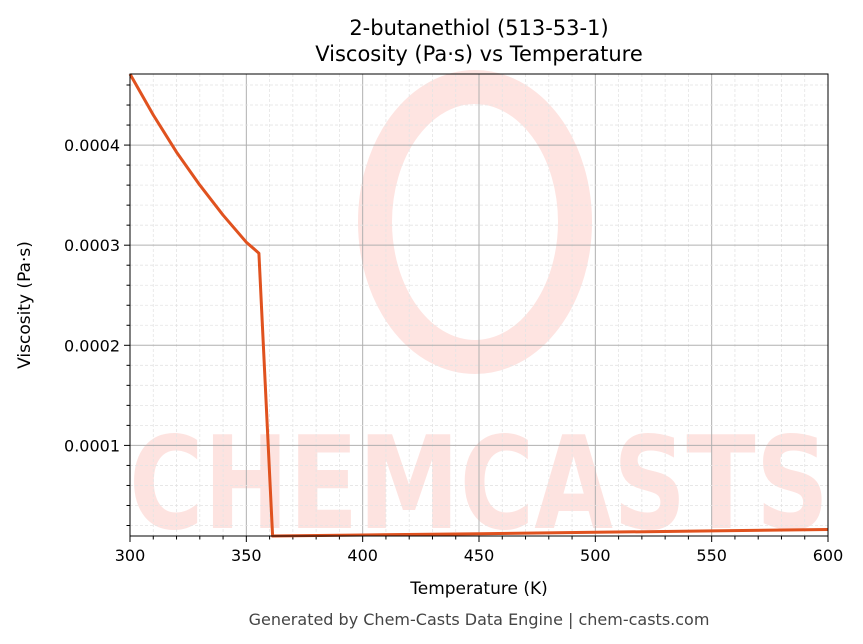  What do you see at coordinates (478, 589) in the screenshot?
I see `x-axis-label: Temperature (K)` at bounding box center [478, 589].